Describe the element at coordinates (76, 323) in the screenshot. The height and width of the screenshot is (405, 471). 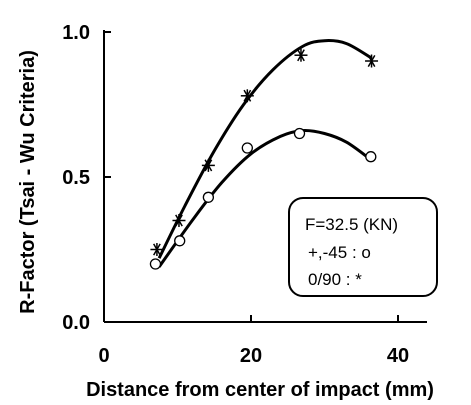
I see `y-tick-label: 0.0` at that location.